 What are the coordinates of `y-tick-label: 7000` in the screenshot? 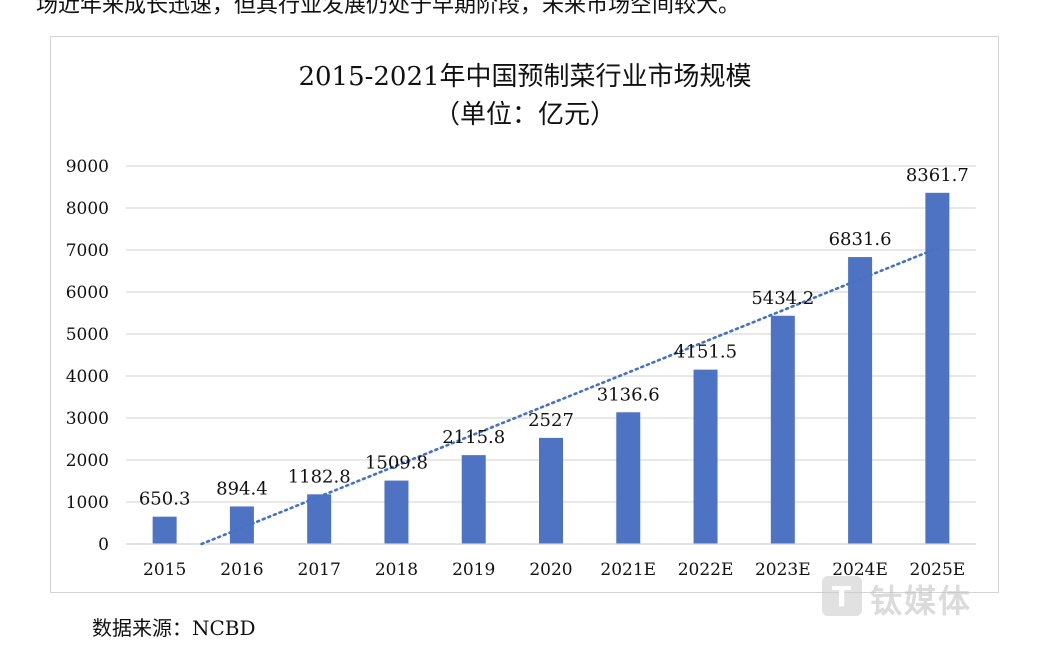 It's located at (87, 251).